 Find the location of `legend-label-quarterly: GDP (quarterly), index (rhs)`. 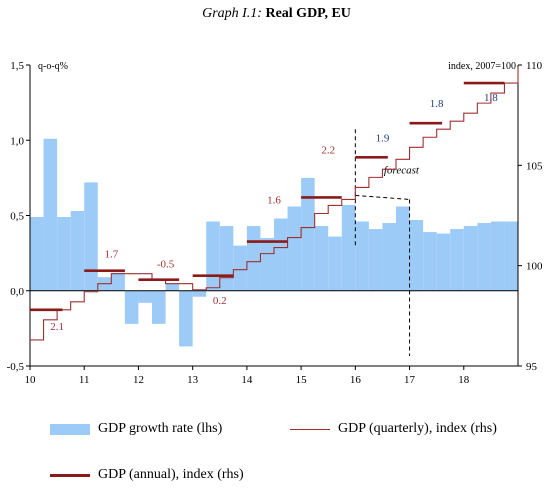

legend-label-quarterly: GDP (quarterly), index (rhs) is located at coordinates (417, 428).